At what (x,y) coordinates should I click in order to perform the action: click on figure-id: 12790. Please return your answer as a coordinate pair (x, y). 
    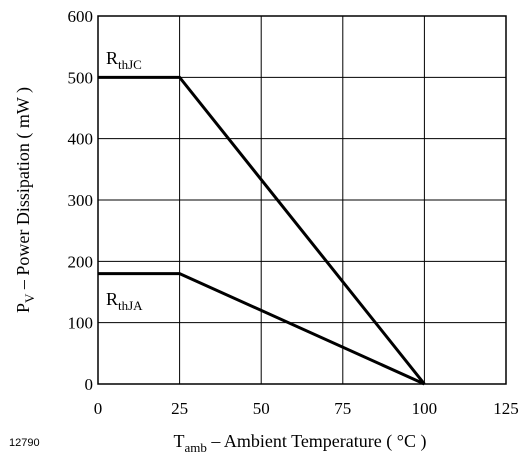
    Looking at the image, I should click on (24, 443).